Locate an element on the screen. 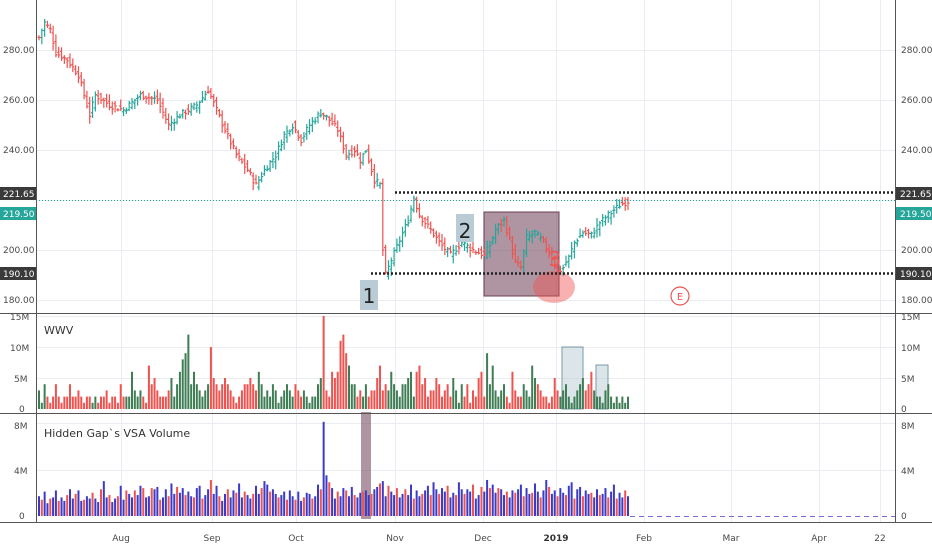 This screenshot has width=932, height=555. volume-axis-right: 15M 10M 5M 0 is located at coordinates (910, 364).